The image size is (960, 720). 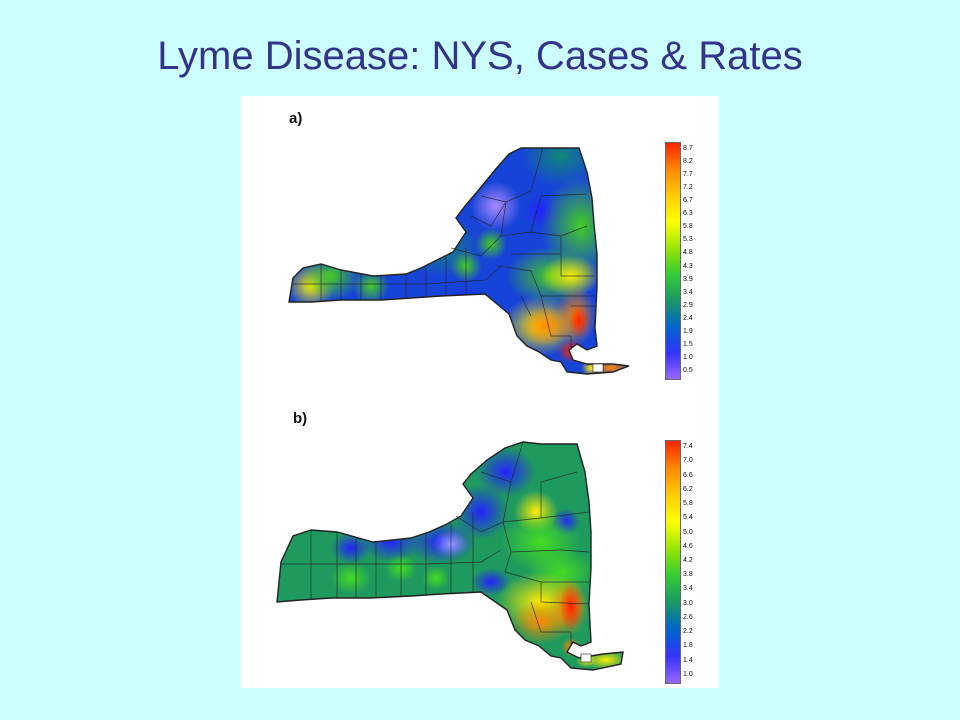 I want to click on legend-tick: 1.8, so click(x=688, y=646).